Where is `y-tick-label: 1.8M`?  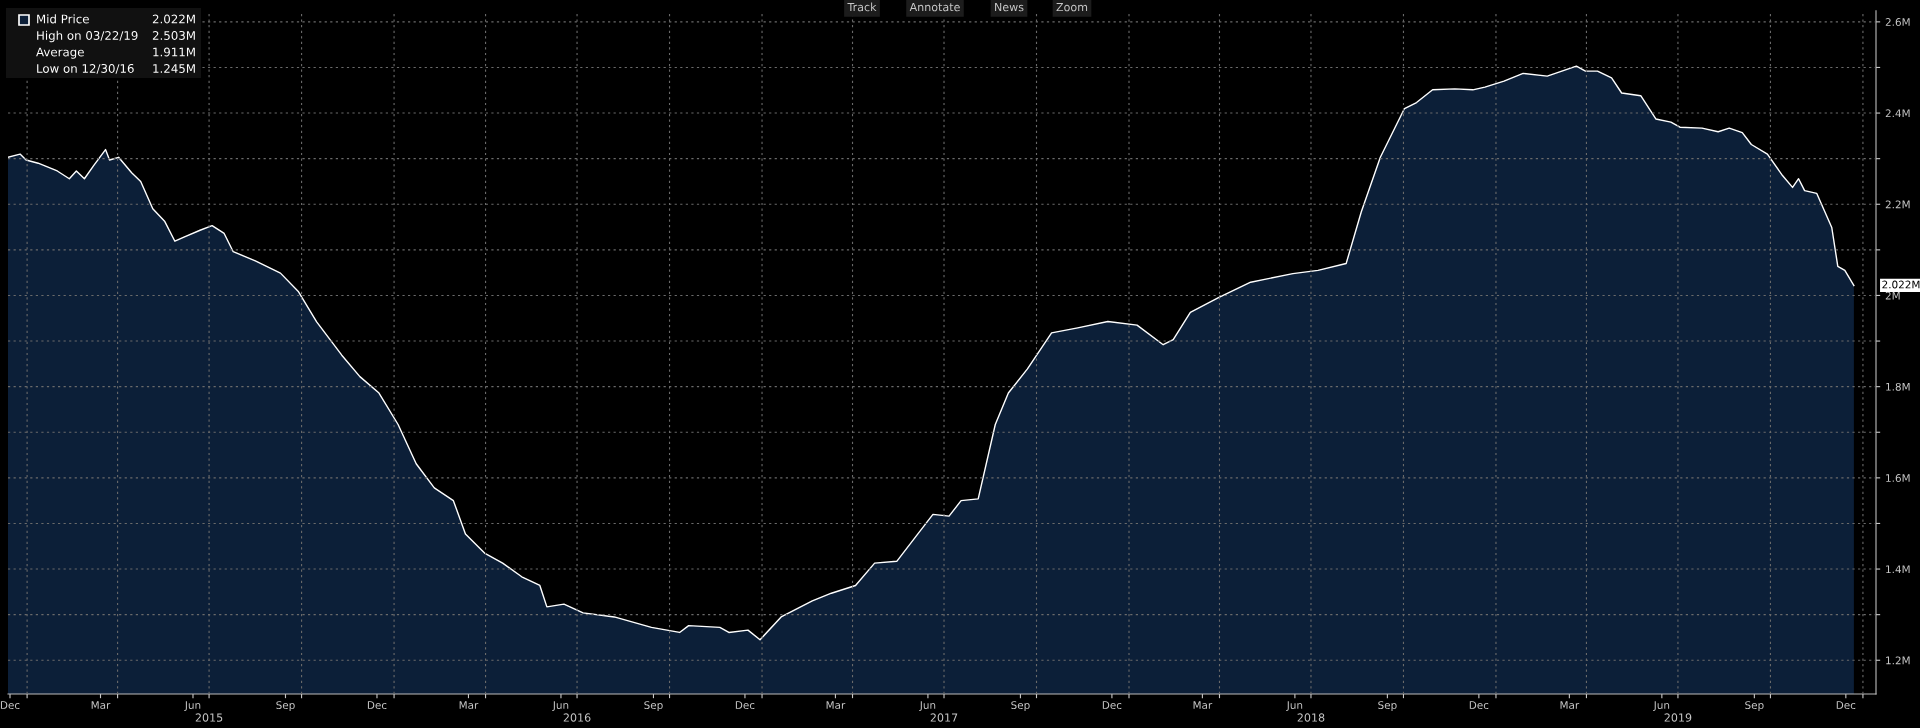
y-tick-label: 1.8M is located at coordinates (1898, 386).